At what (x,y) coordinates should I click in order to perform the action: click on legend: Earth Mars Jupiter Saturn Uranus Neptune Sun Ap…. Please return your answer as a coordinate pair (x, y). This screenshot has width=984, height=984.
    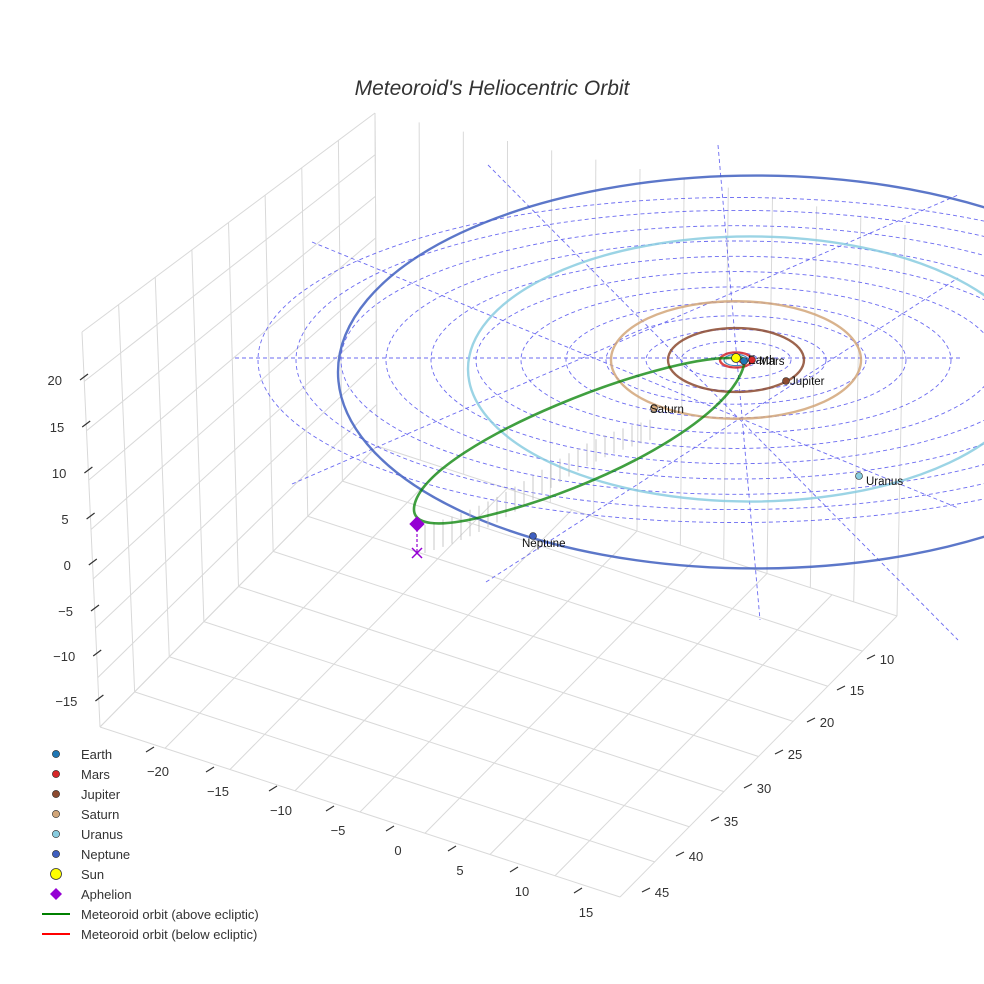
    Looking at the image, I should click on (150, 844).